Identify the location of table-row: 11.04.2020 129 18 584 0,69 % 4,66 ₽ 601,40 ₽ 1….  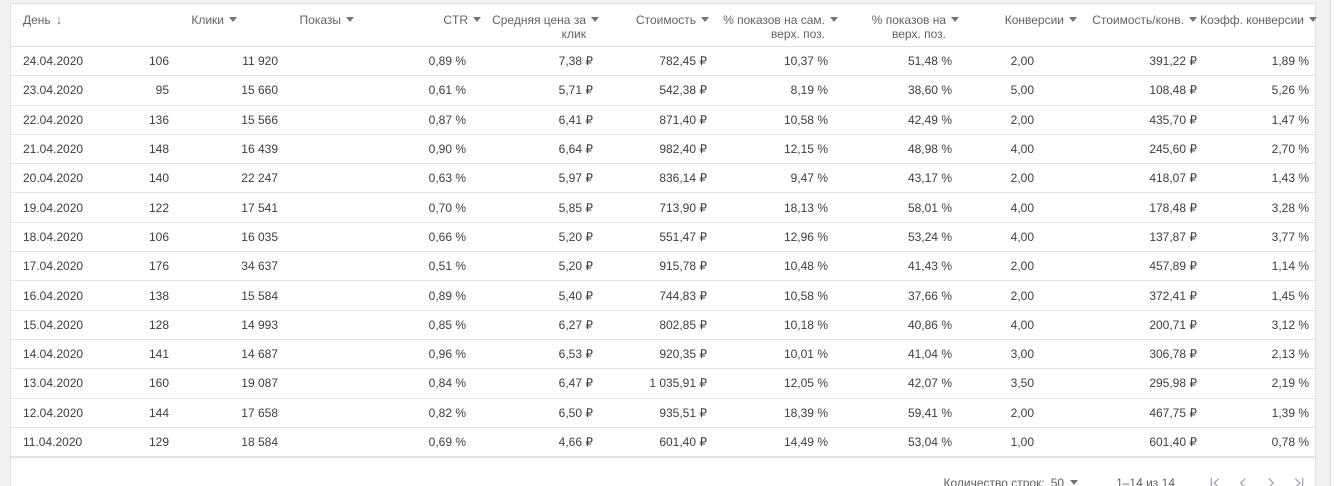
(663, 443).